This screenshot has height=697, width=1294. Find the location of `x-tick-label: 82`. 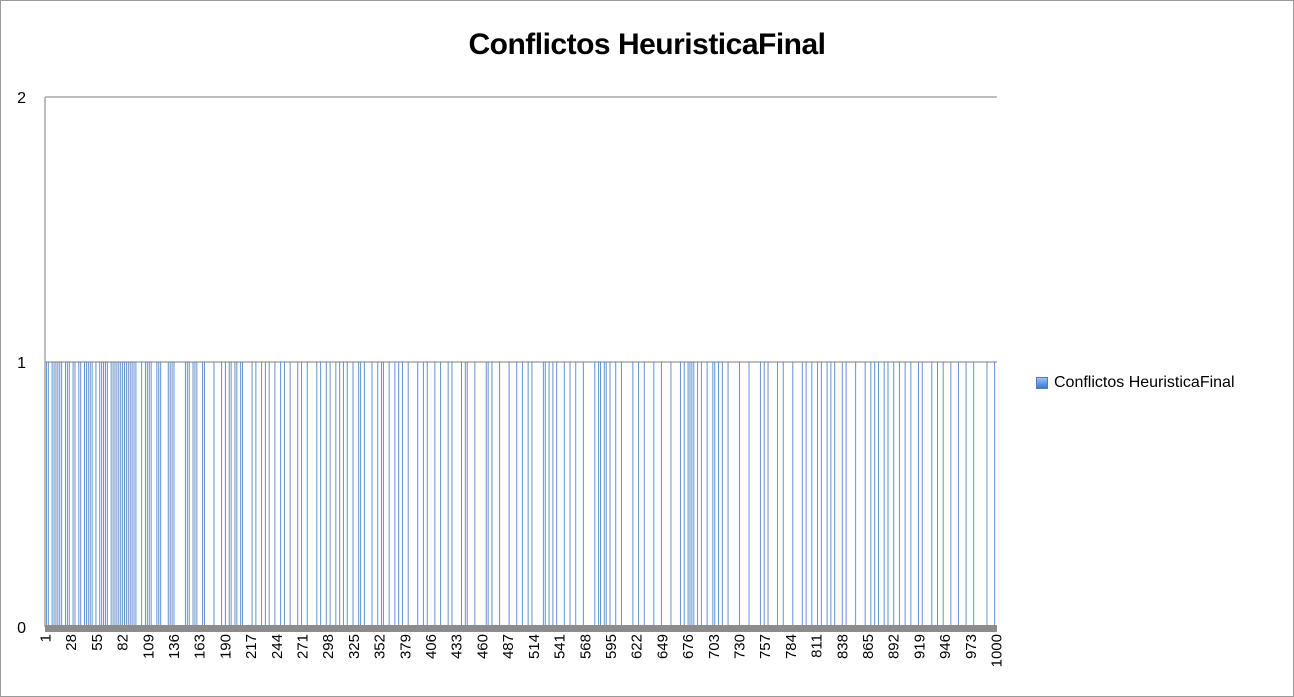

x-tick-label: 82 is located at coordinates (123, 642).